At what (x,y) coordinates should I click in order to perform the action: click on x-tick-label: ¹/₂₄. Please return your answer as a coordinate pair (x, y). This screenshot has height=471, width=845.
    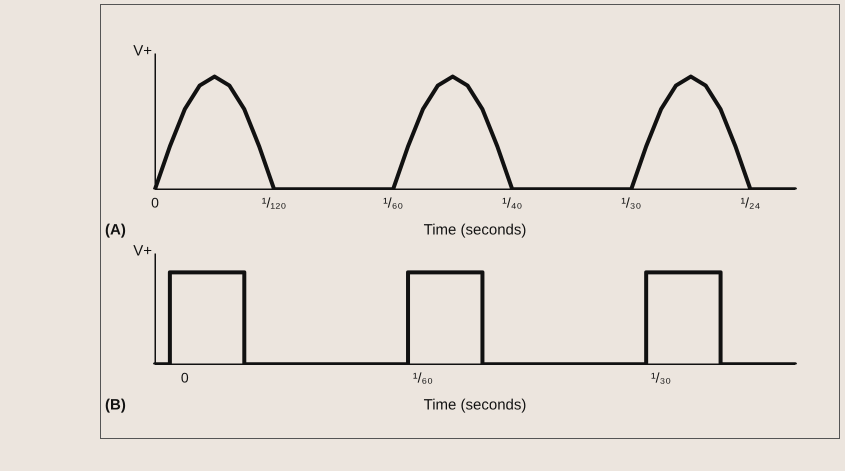
    Looking at the image, I should click on (750, 202).